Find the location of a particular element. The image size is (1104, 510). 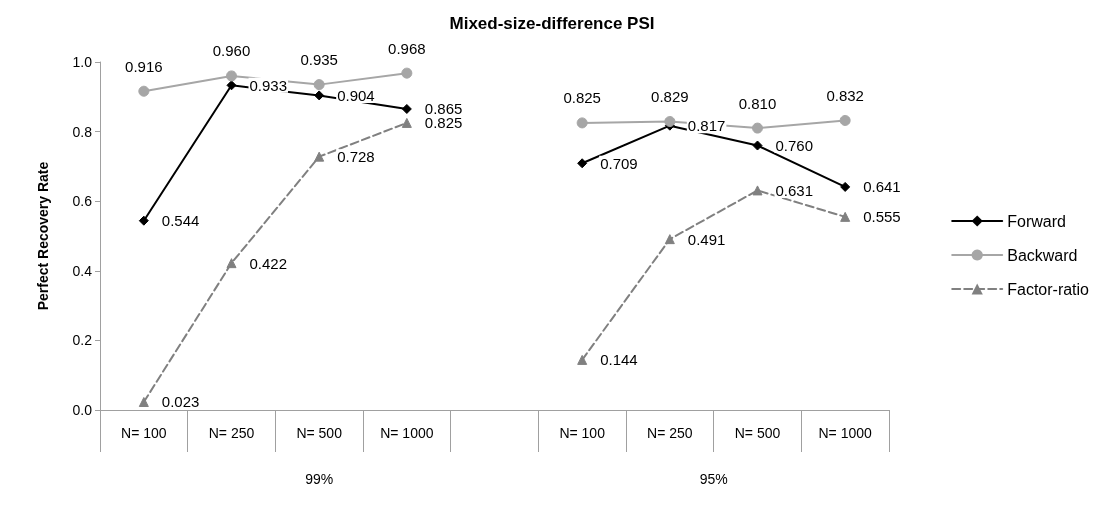

y-tick-label: 0.2 is located at coordinates (82, 340).